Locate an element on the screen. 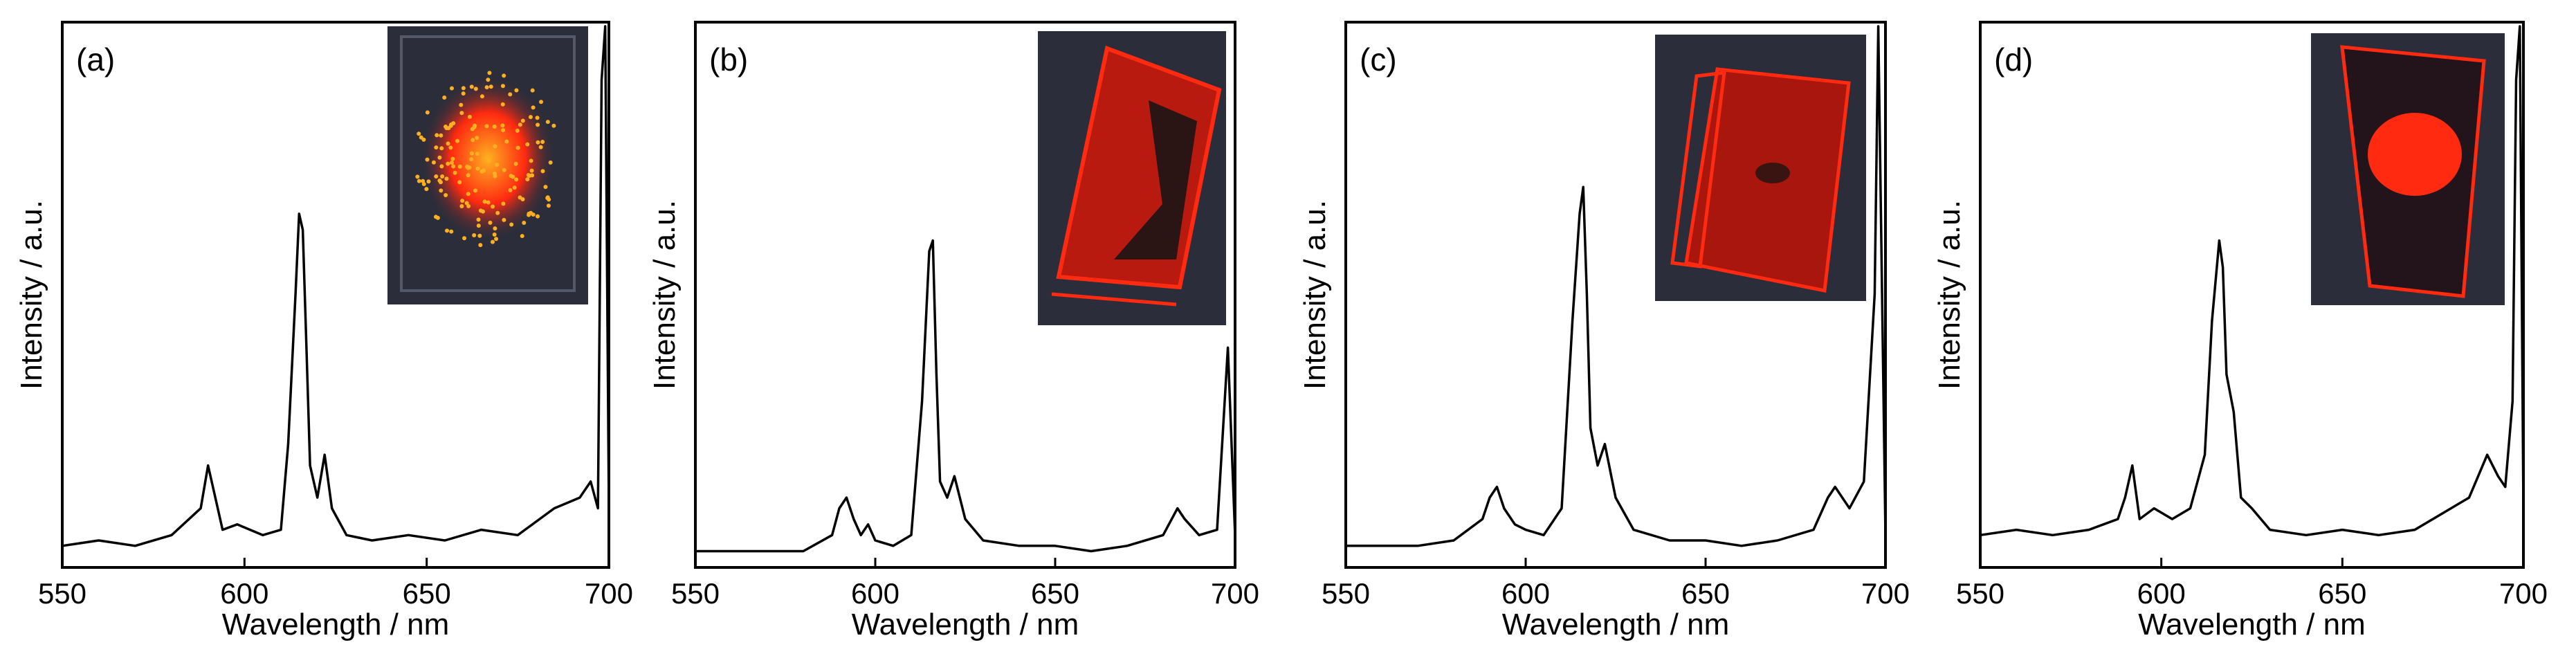 Image resolution: width=2576 pixels, height=656 pixels. panel-label: (a) is located at coordinates (95, 60).